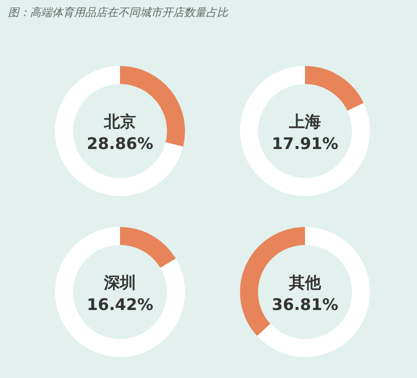 The image size is (417, 378). What do you see at coordinates (119, 121) in the screenshot?
I see `slice-label: 北京` at bounding box center [119, 121].